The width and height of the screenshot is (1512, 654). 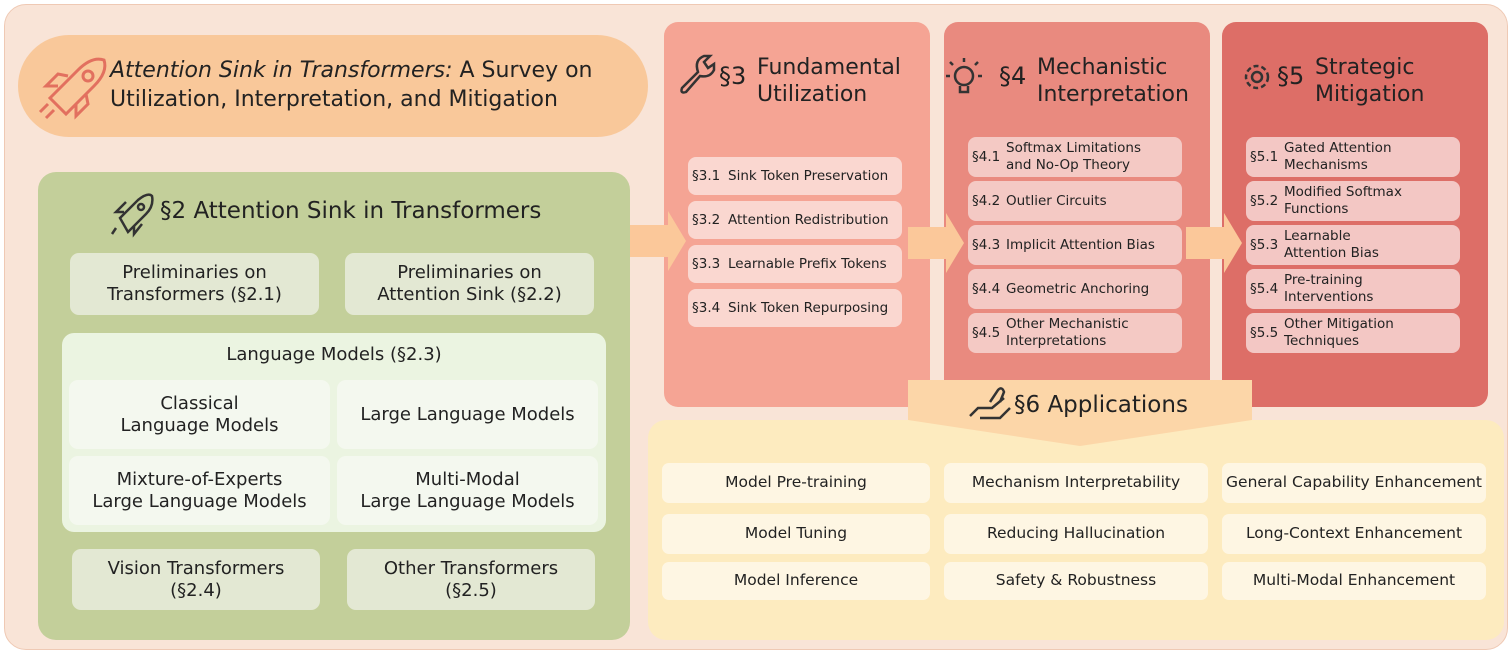 What do you see at coordinates (1354, 534) in the screenshot?
I see `application: Long-Context Enhancement` at bounding box center [1354, 534].